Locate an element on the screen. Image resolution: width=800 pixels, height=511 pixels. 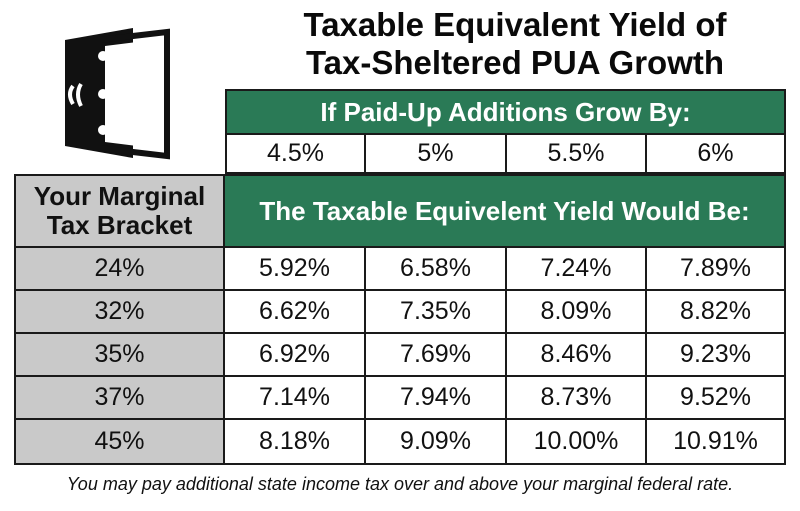
tax-bracket-cell: 45% is located at coordinates (119, 442).